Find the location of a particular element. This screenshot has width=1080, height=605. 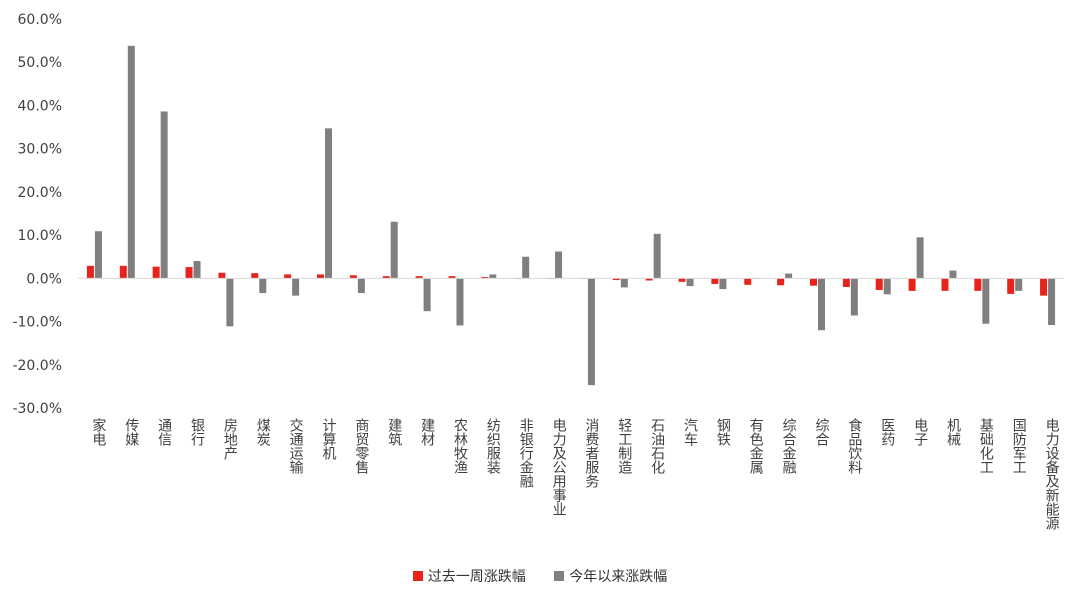

x-category-label: 计算机 is located at coordinates (329, 439).